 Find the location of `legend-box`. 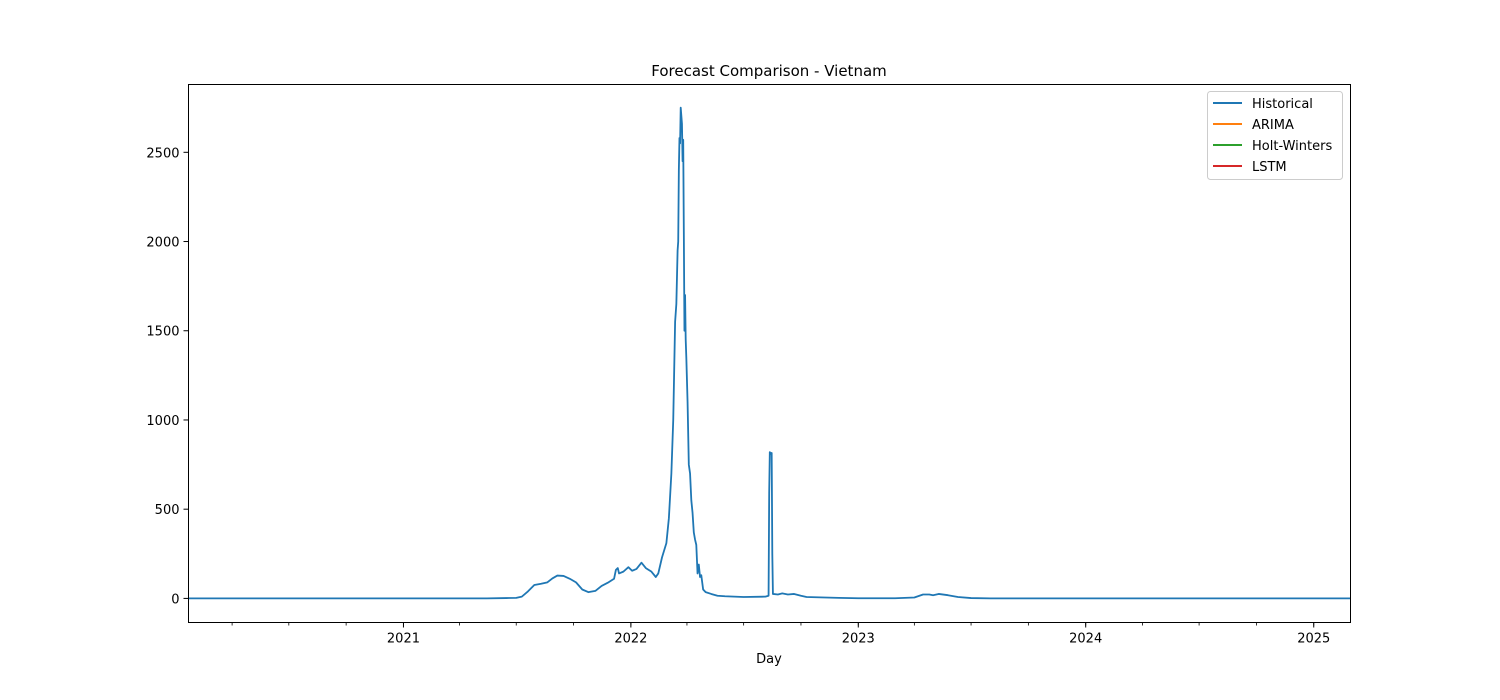

legend-box is located at coordinates (1275, 135).